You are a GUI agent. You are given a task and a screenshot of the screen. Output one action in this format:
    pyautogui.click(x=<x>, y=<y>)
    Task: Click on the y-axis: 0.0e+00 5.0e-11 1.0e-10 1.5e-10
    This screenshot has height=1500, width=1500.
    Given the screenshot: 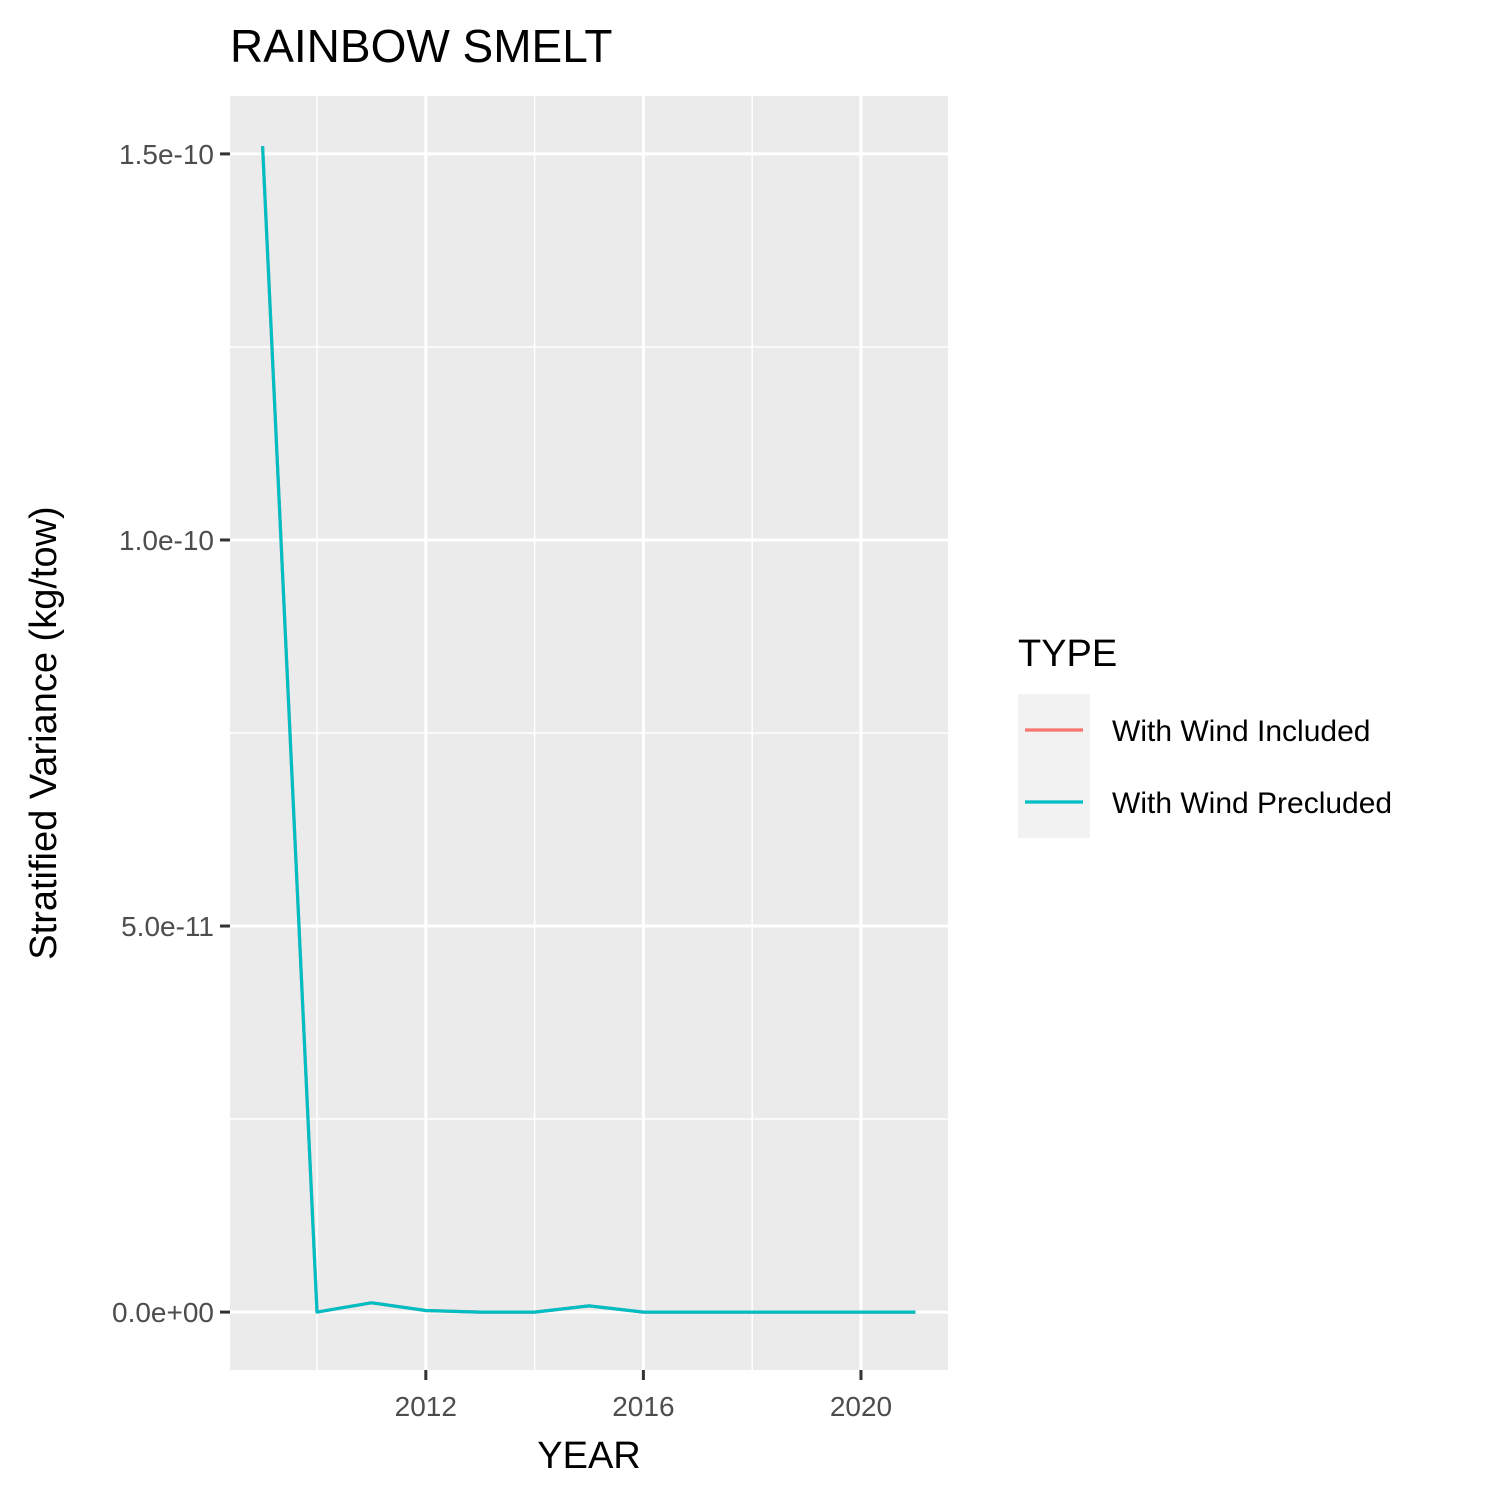 What is the action you would take?
    pyautogui.click(x=171, y=733)
    